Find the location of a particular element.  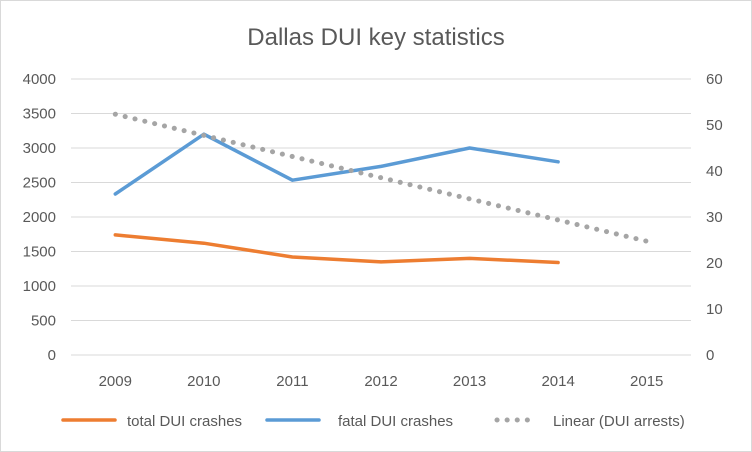

x-tick-label: 2015 is located at coordinates (646, 381).